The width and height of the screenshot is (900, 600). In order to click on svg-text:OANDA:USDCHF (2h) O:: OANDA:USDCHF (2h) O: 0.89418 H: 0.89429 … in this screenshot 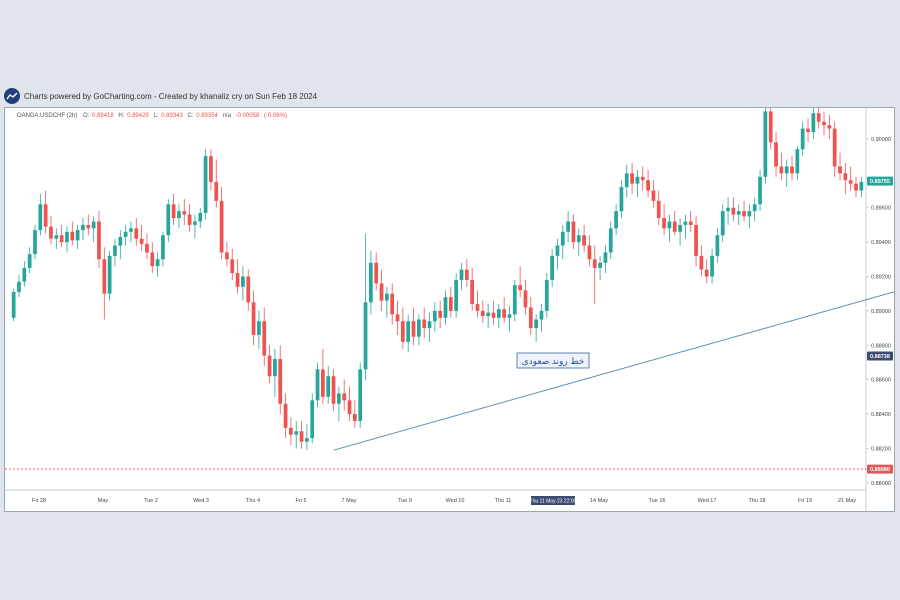, I will do `click(152, 116)`.